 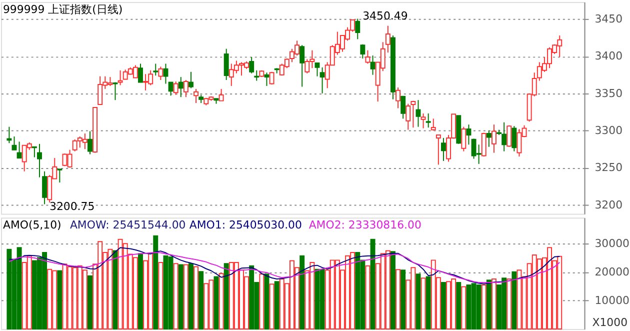 What do you see at coordinates (385, 16) in the screenshot?
I see `annotation: 3450.49` at bounding box center [385, 16].